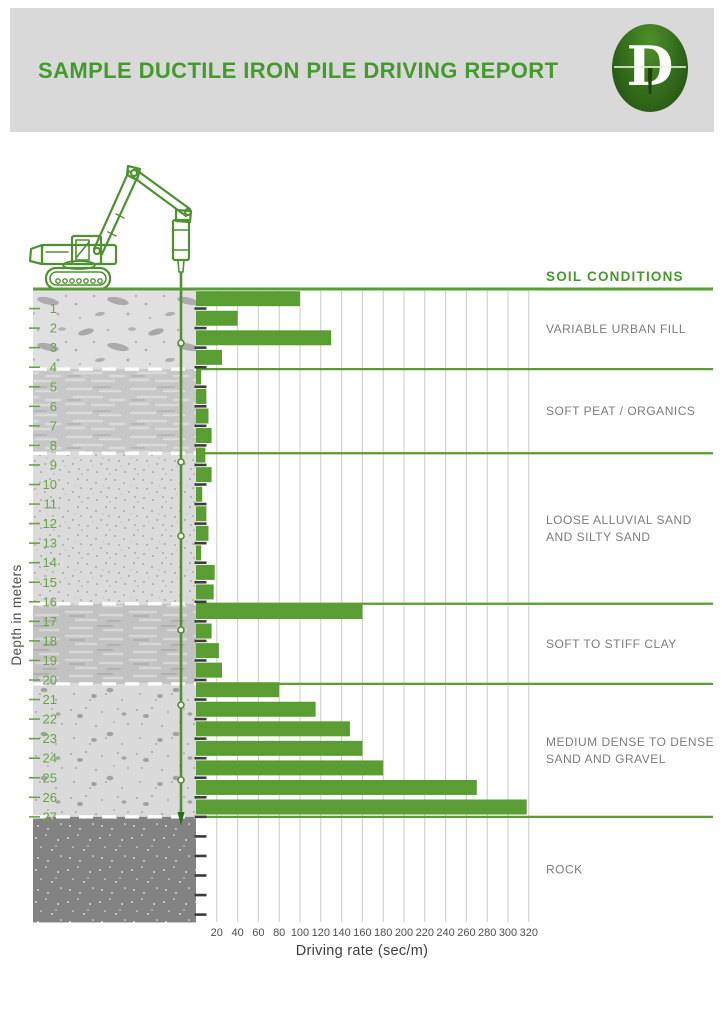 This screenshot has height=1024, width=724. What do you see at coordinates (114, 869) in the screenshot?
I see `soil-layer-rock` at bounding box center [114, 869].